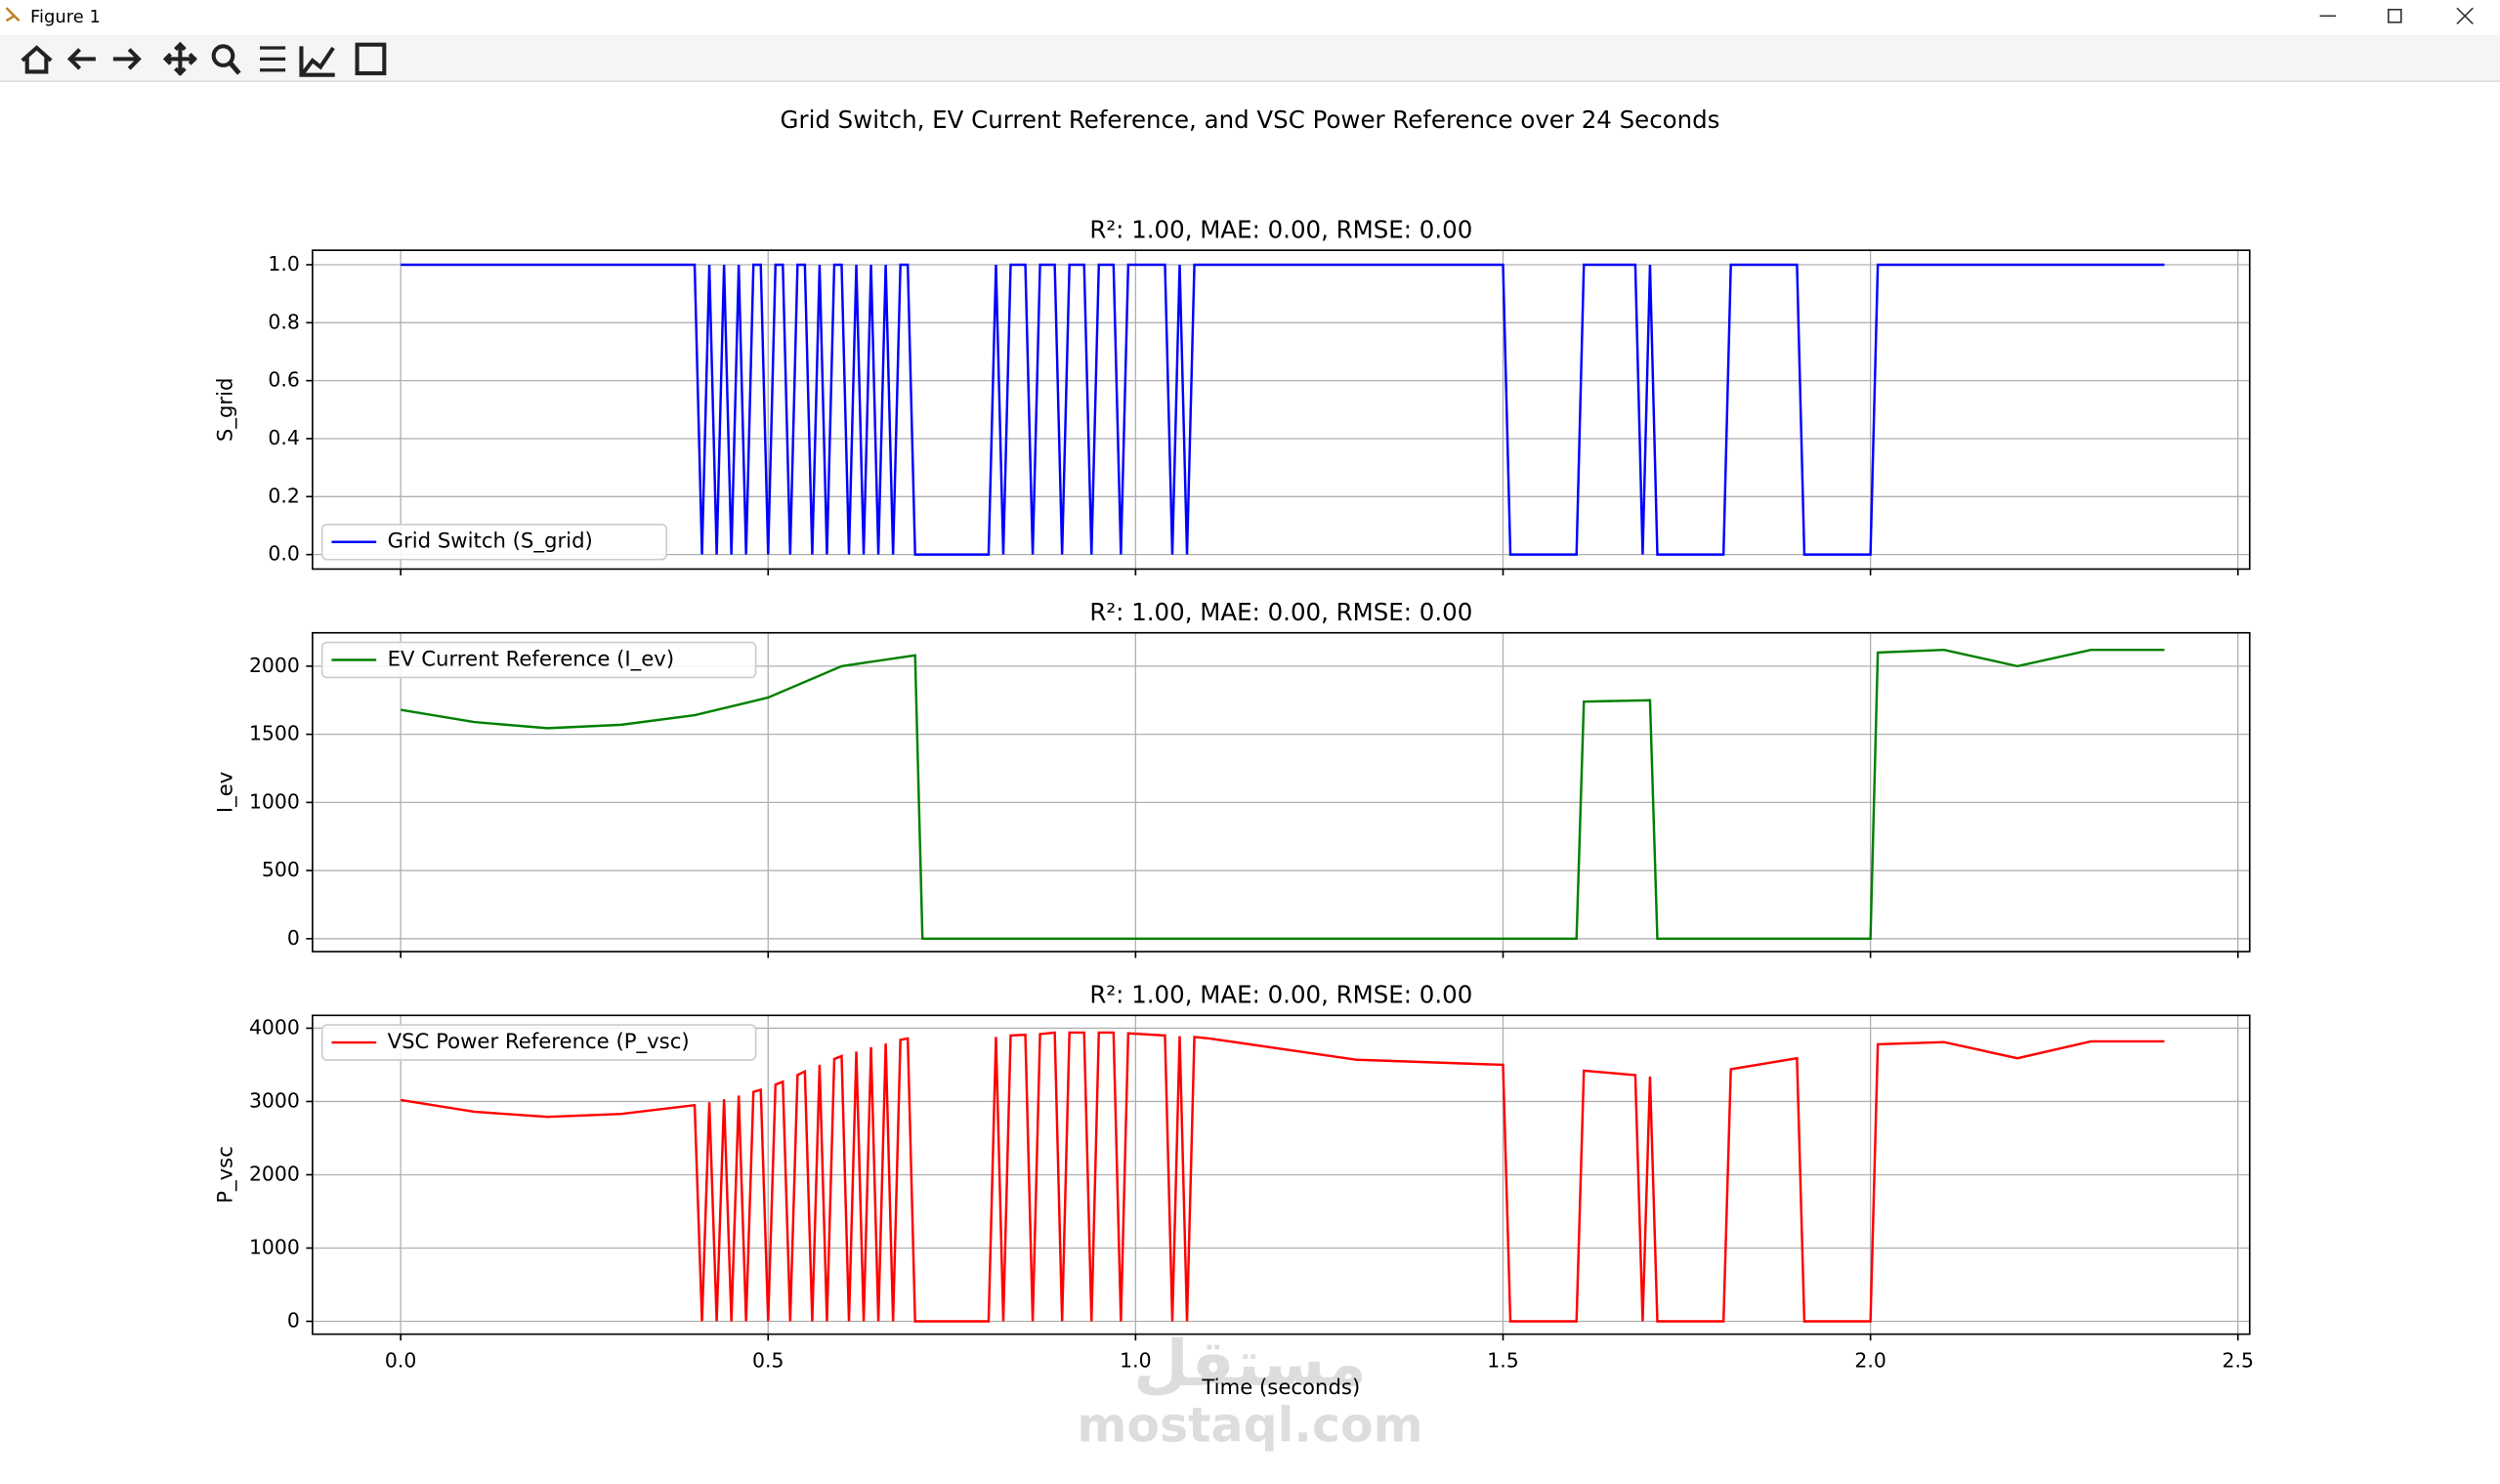  Describe the element at coordinates (281, 869) in the screenshot. I see `y-tick-label: 500` at that location.